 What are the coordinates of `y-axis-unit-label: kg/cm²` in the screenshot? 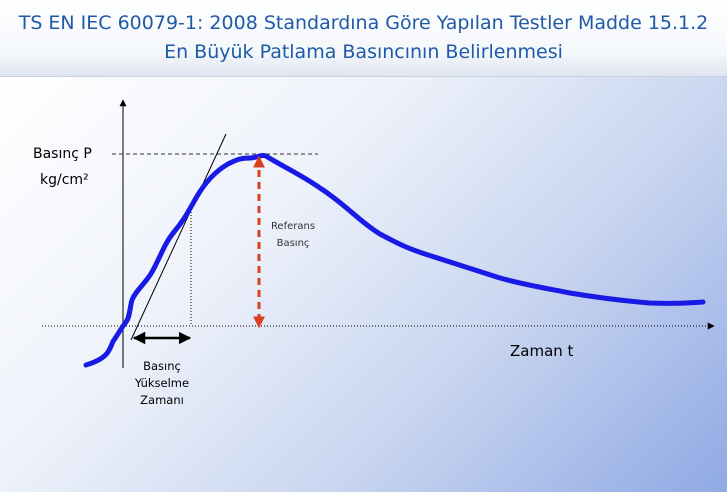 It's located at (64, 180).